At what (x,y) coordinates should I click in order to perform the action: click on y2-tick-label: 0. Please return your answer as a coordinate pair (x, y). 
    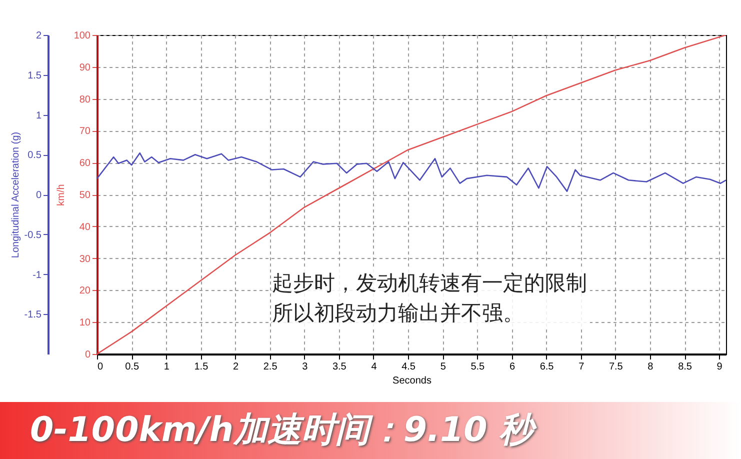
    Looking at the image, I should click on (39, 195).